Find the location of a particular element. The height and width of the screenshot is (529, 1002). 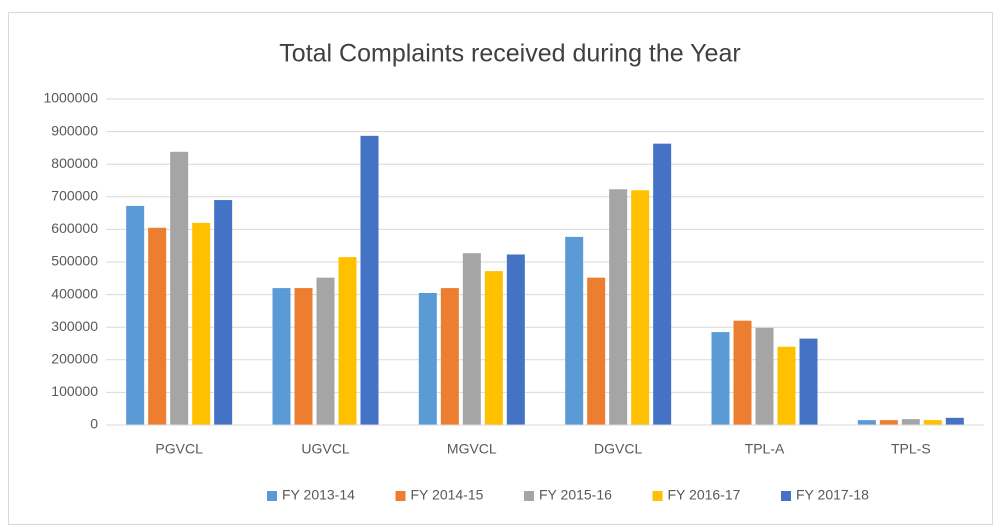

y-tick-label: 0 is located at coordinates (94, 424).